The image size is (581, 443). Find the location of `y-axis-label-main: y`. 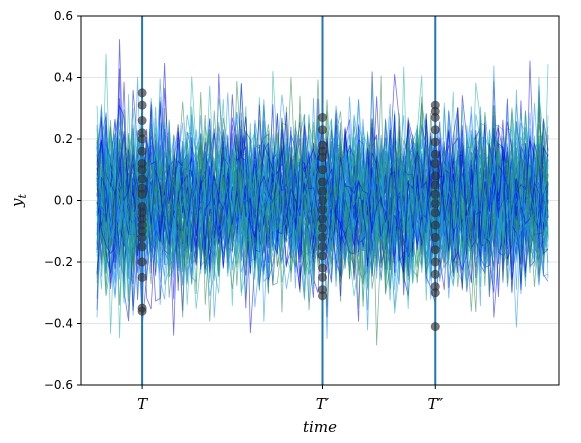

y-axis-label-main: y is located at coordinates (17, 203).